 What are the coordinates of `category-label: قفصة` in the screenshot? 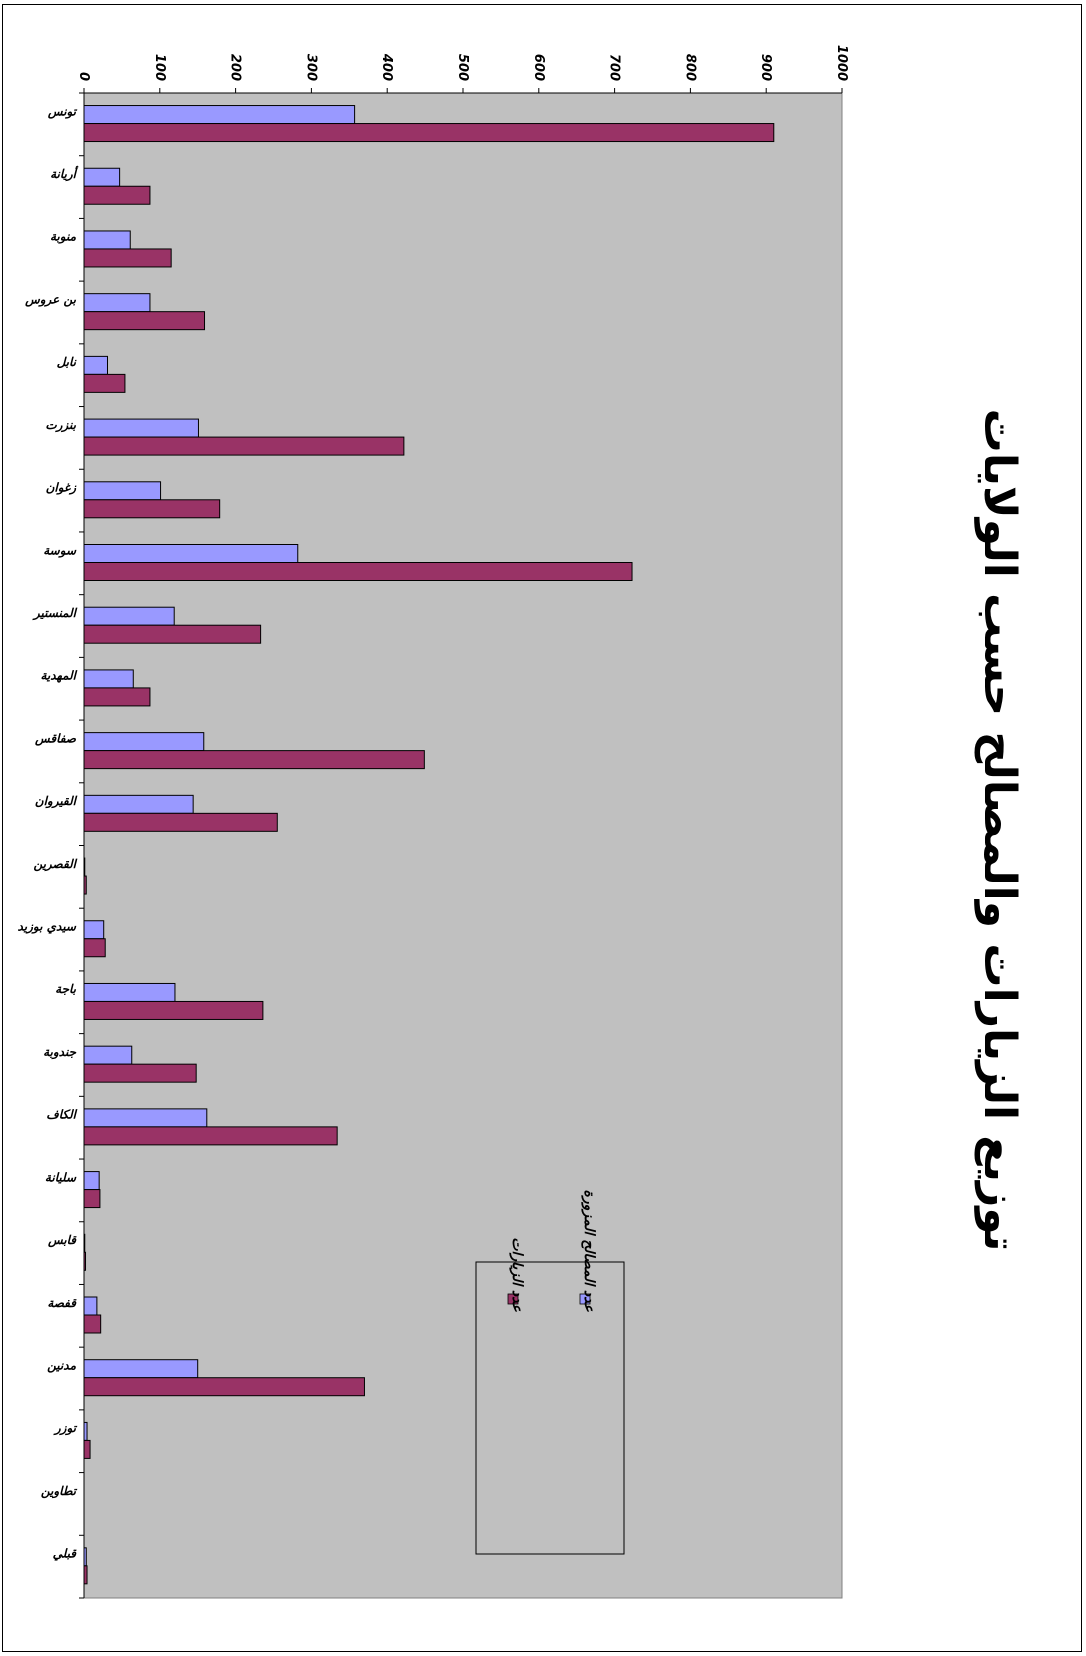 It's located at (62, 1303).